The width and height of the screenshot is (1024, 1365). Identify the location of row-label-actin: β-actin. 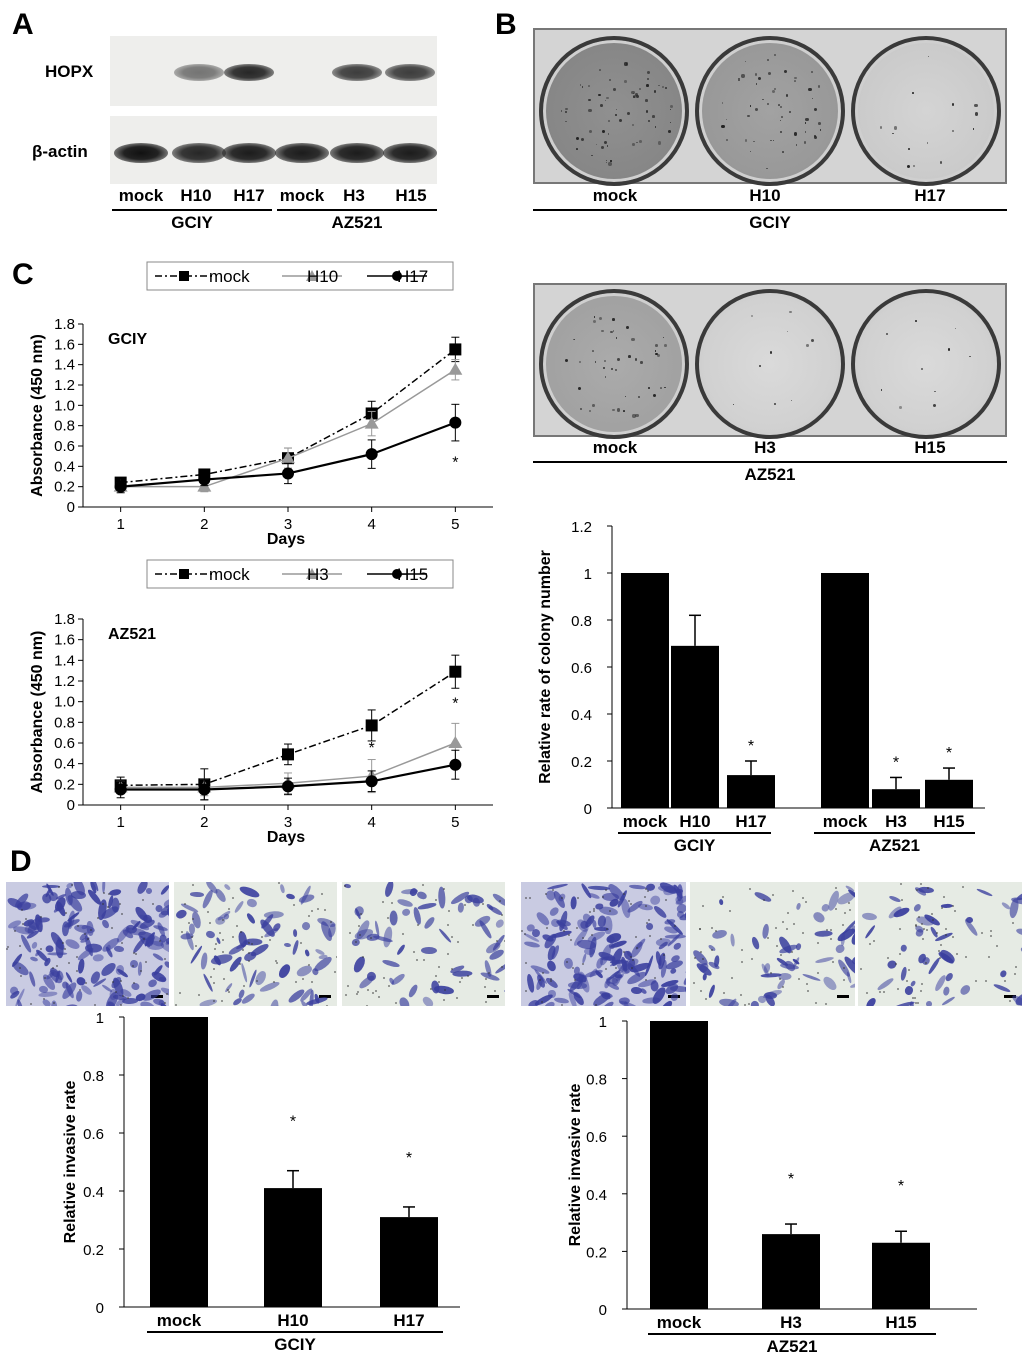
(60, 151).